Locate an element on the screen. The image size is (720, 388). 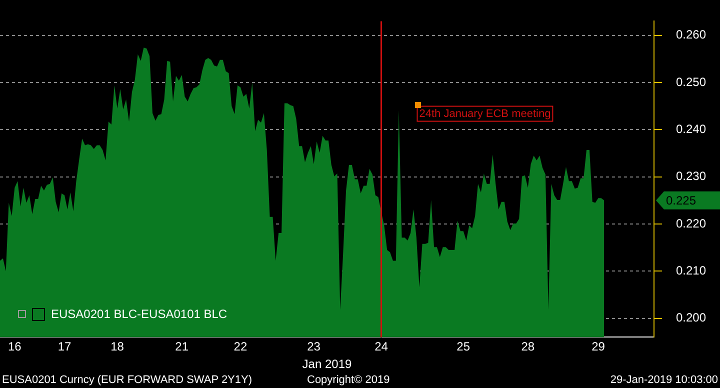
y-tick-label: 0.260 is located at coordinates (691, 35).